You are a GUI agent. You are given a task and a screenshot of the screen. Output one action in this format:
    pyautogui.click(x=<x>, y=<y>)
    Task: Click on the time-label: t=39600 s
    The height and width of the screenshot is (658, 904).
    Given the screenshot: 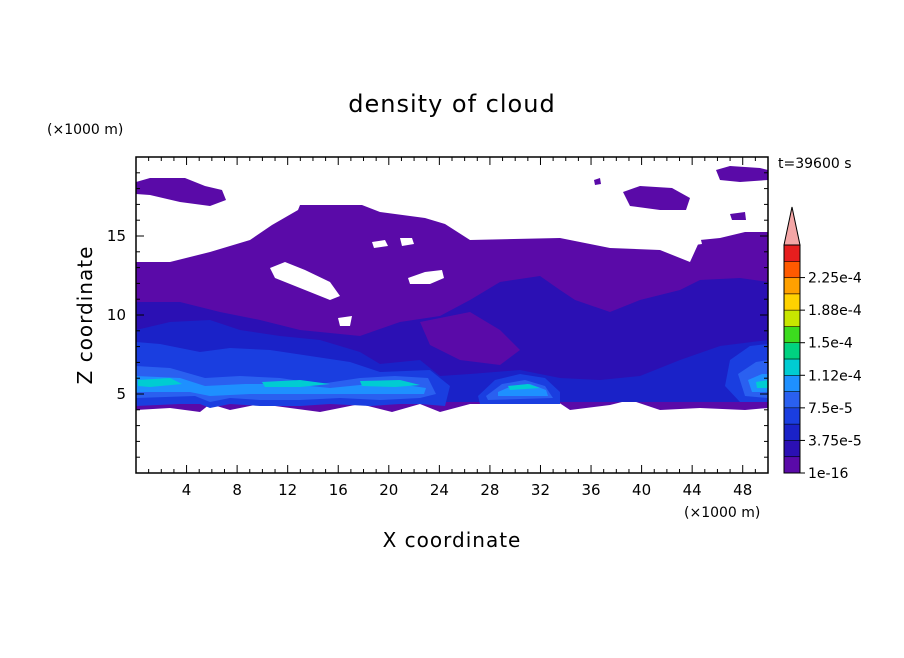 What is the action you would take?
    pyautogui.click(x=815, y=164)
    